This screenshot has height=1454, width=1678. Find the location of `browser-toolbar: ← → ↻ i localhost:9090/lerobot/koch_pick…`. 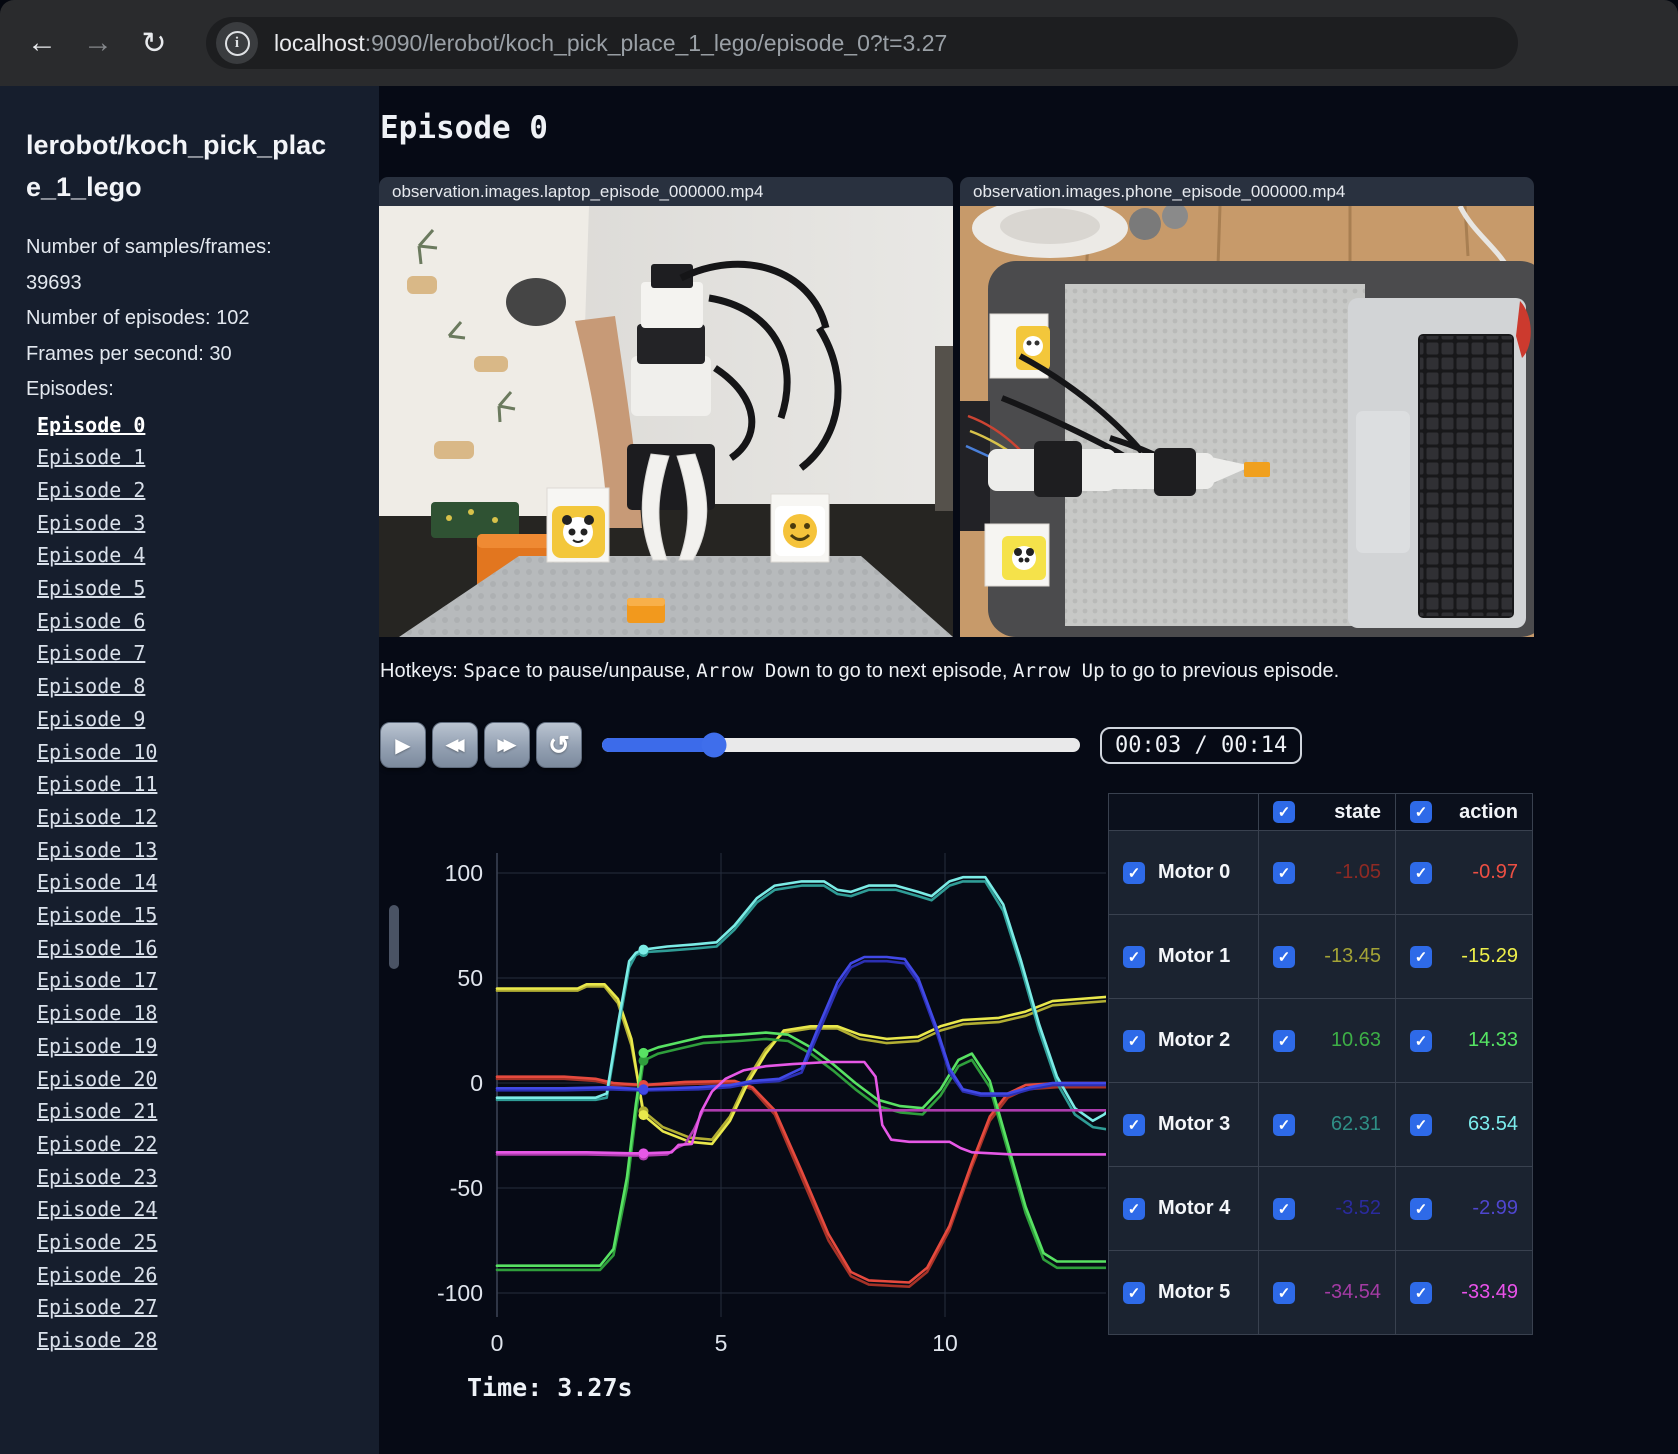

browser-toolbar: ← → ↻ i localhost:9090/lerobot/koch_pick… is located at coordinates (839, 43).